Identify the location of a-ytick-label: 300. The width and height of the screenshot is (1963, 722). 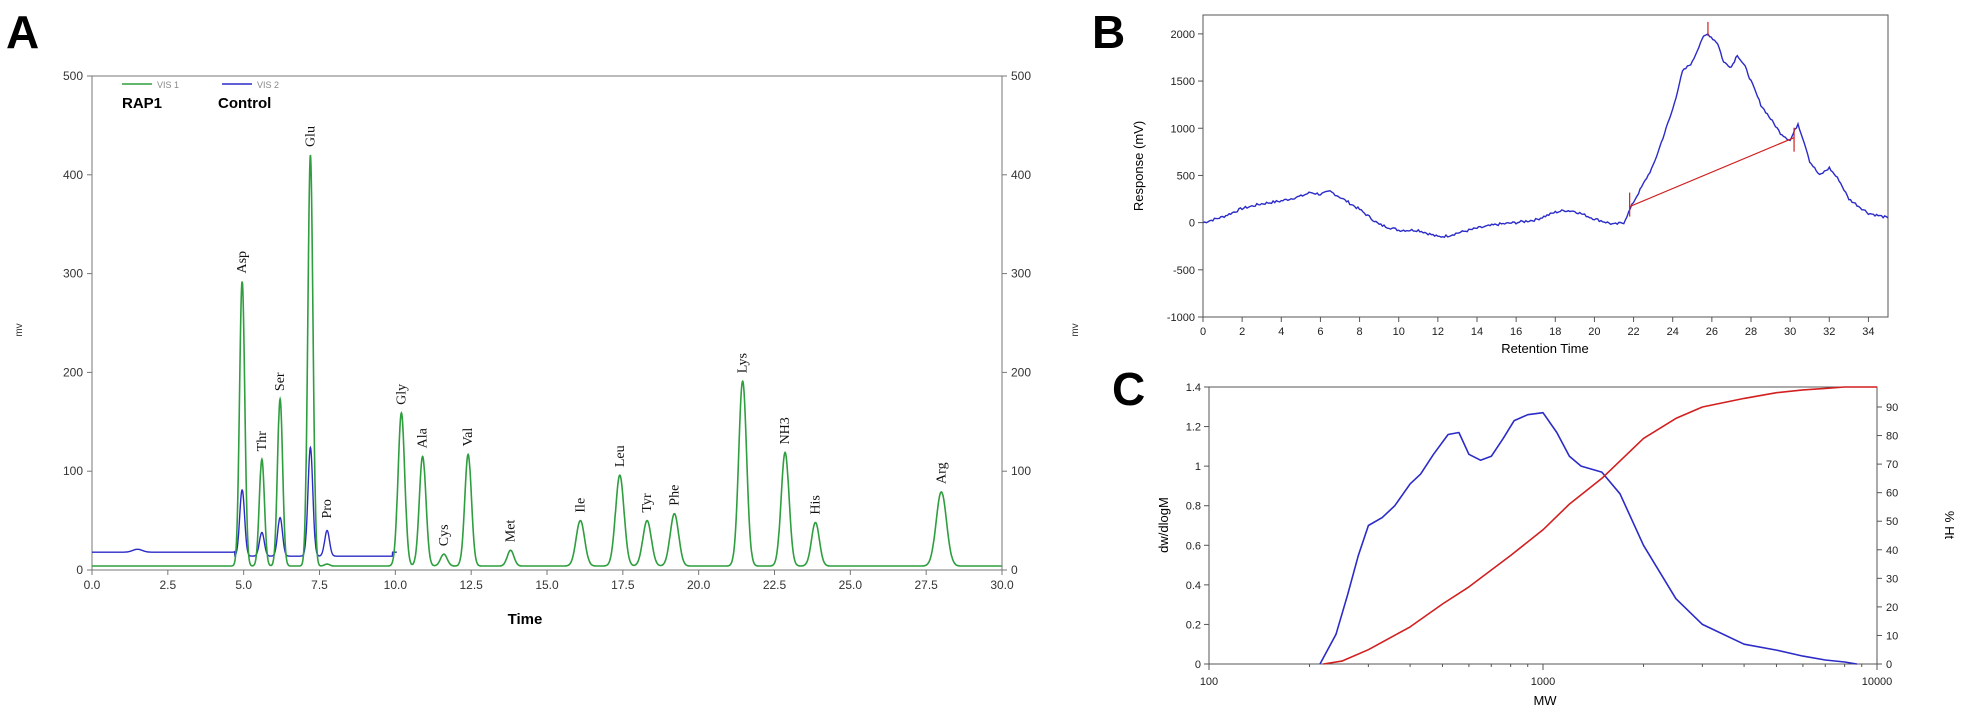
(73, 274).